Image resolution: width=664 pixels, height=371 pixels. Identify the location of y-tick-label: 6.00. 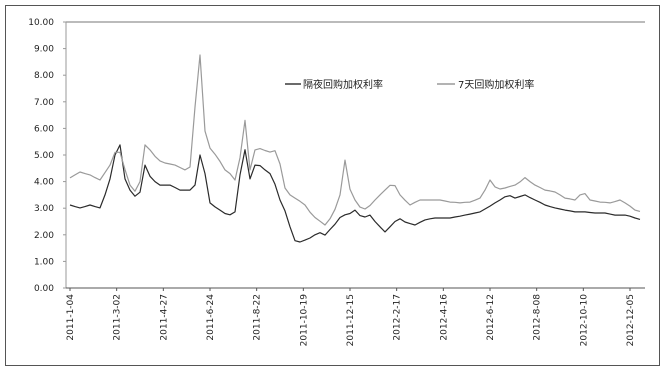
(44, 129).